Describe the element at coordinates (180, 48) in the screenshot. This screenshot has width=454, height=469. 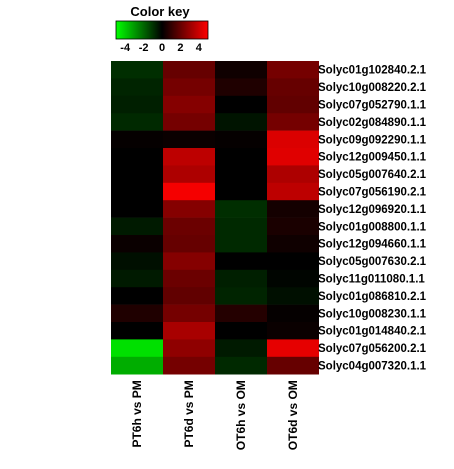
I see `color-key-tick-label: 2` at that location.